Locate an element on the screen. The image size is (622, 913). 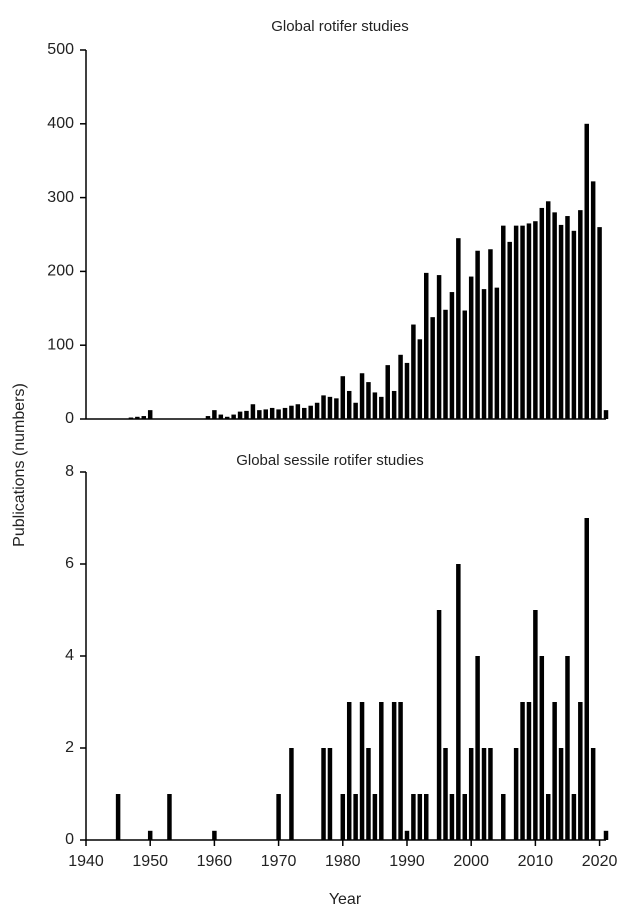
x-tick-label: 1990 is located at coordinates (407, 861).